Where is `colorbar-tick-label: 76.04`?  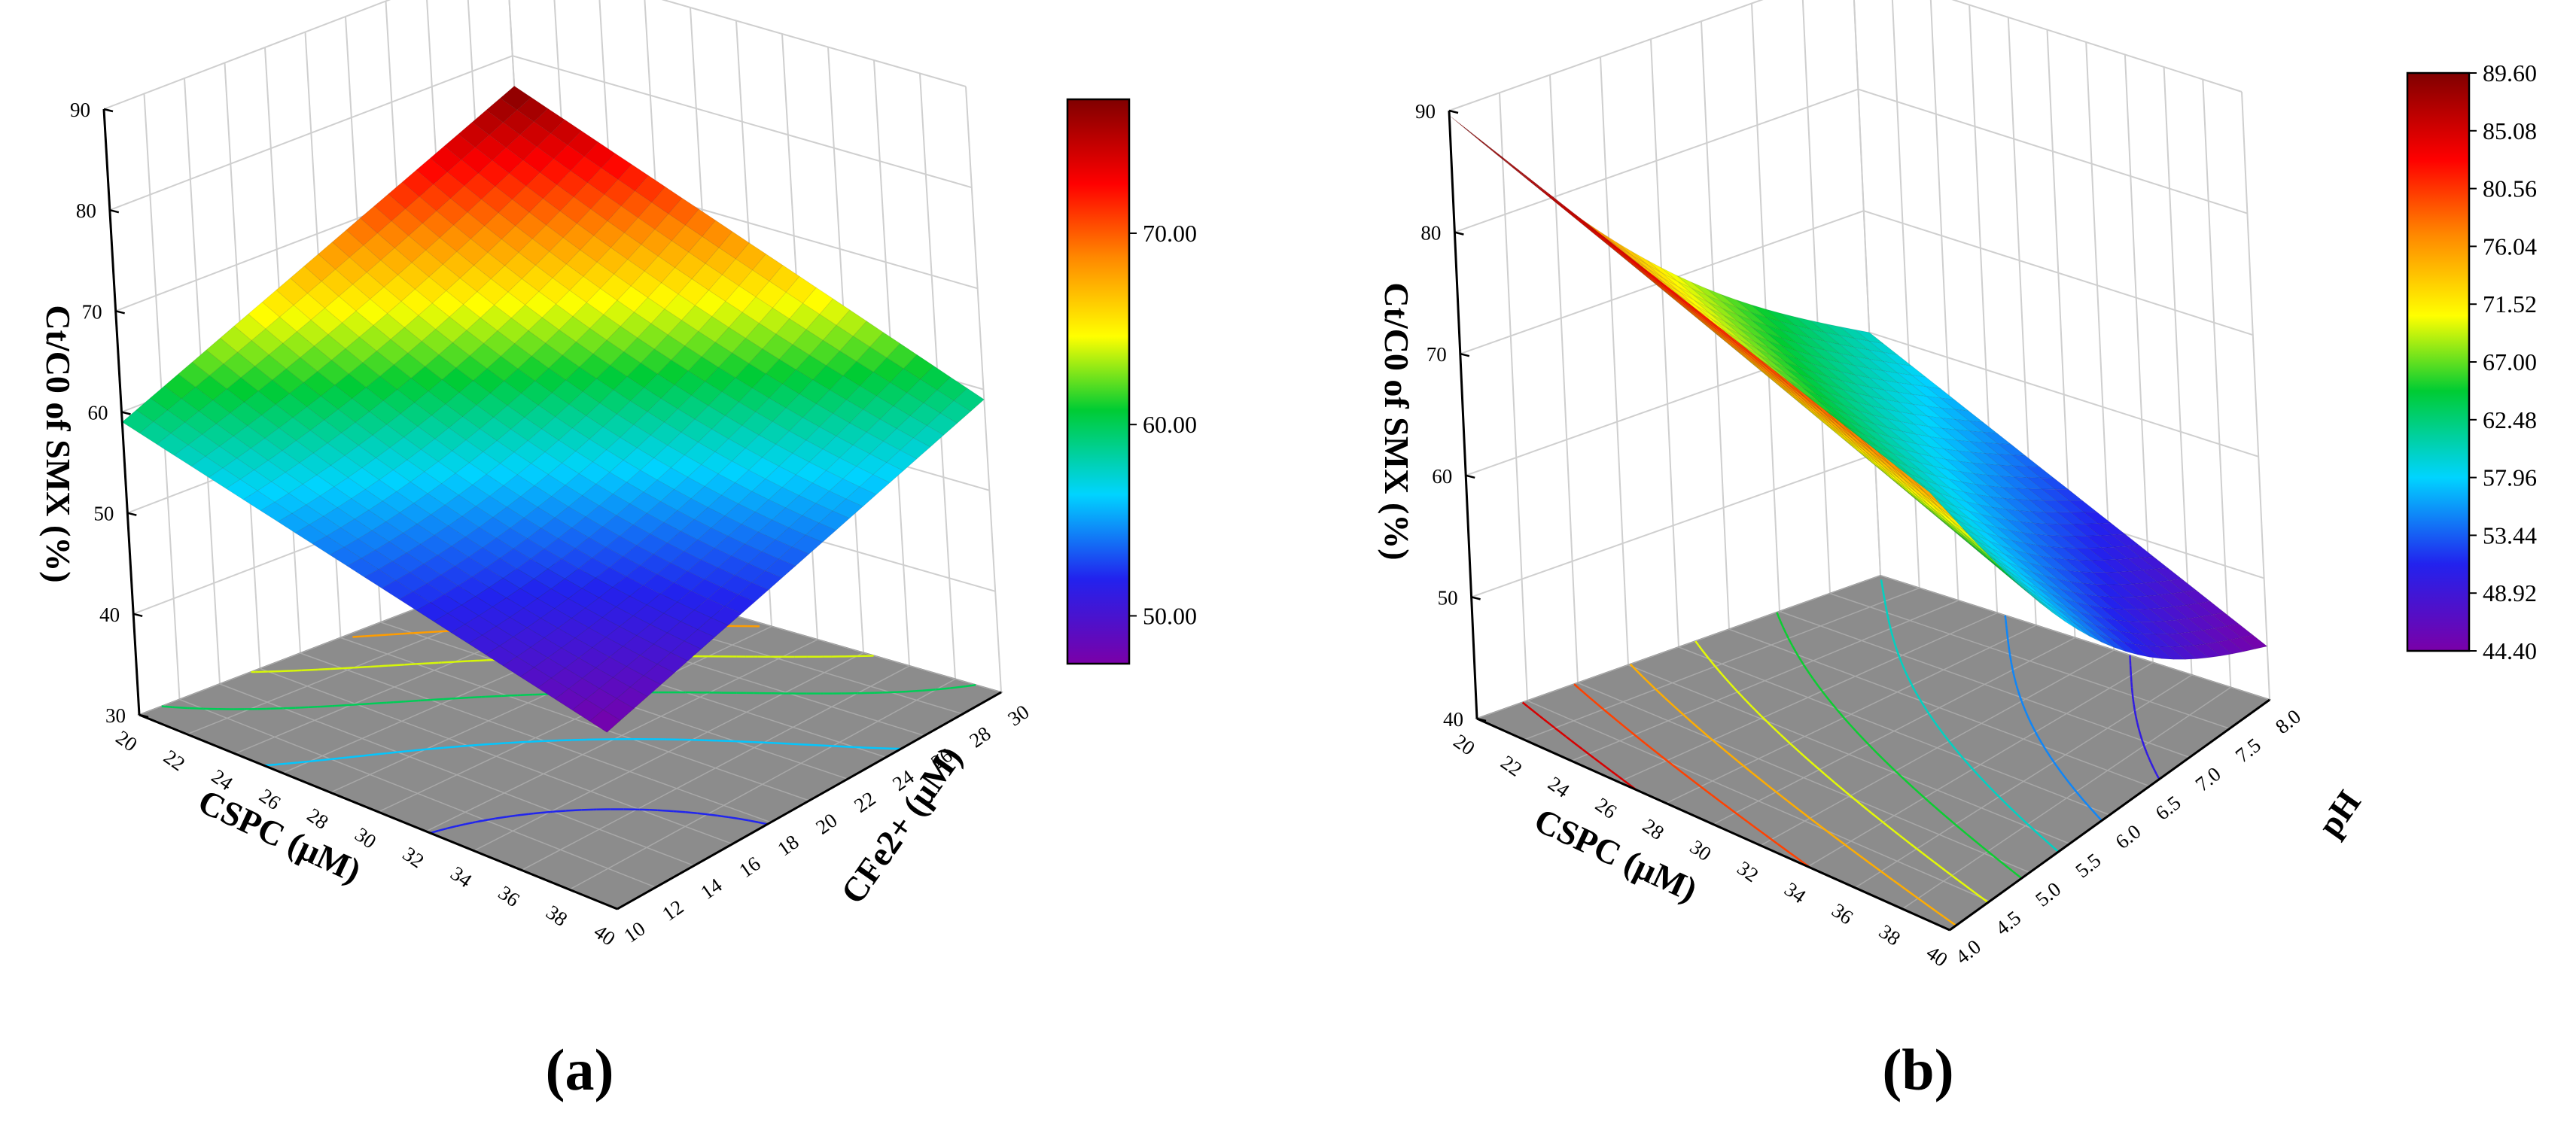
colorbar-tick-label: 76.04 is located at coordinates (2510, 246).